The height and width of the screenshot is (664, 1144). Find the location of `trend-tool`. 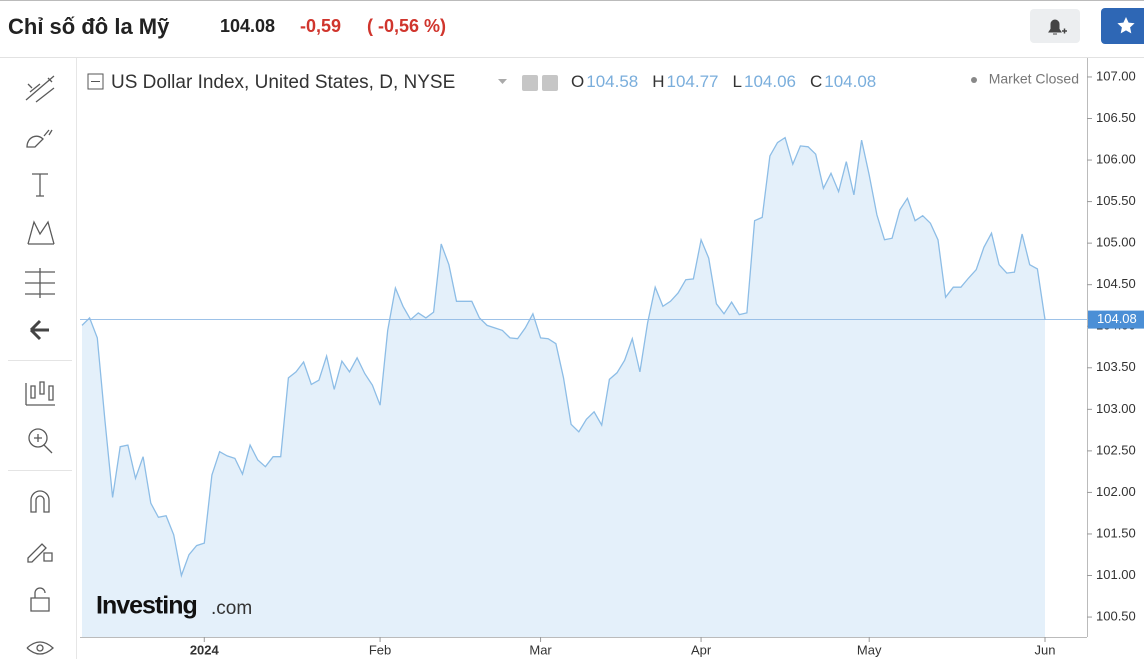

trend-tool is located at coordinates (40, 89).